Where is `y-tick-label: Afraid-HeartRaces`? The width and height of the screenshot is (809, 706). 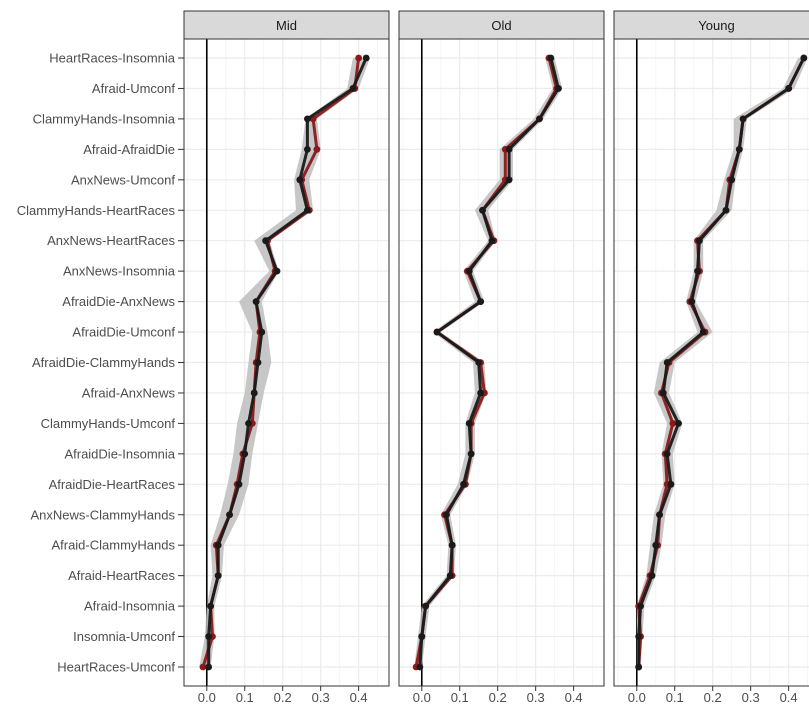
y-tick-label: Afraid-HeartRaces is located at coordinates (121, 575).